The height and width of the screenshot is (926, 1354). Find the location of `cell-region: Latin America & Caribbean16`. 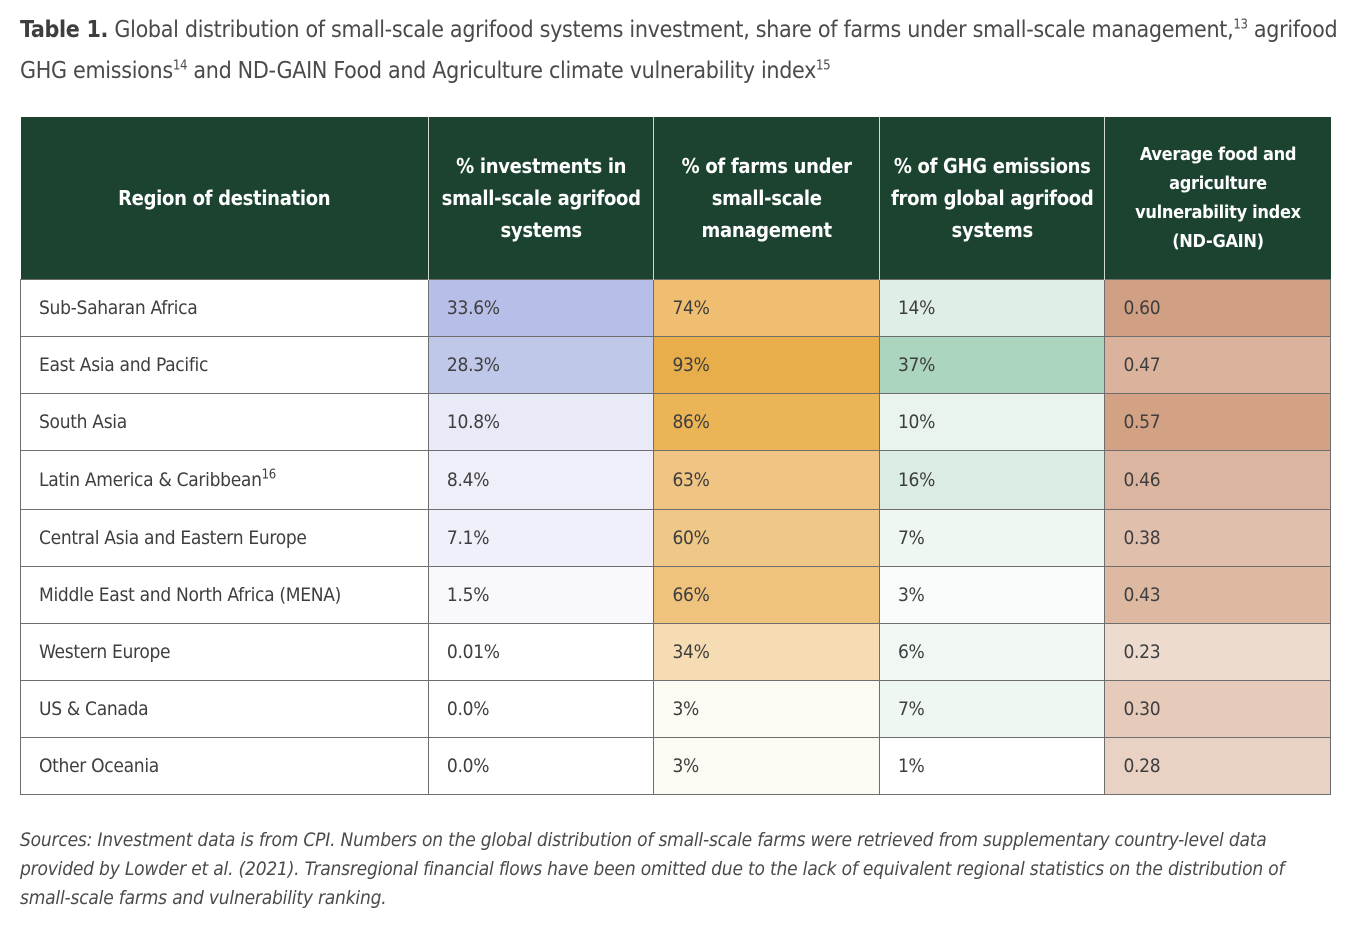

cell-region: Latin America & Caribbean16 is located at coordinates (224, 480).